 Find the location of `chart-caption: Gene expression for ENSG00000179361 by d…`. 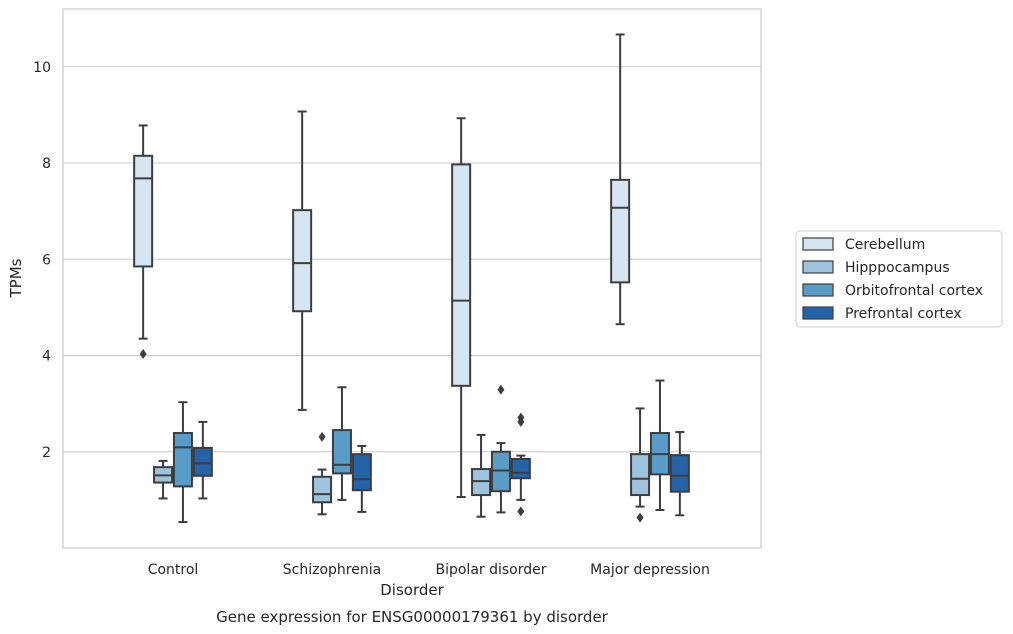

chart-caption: Gene expression for ENSG00000179361 by d… is located at coordinates (412, 617).